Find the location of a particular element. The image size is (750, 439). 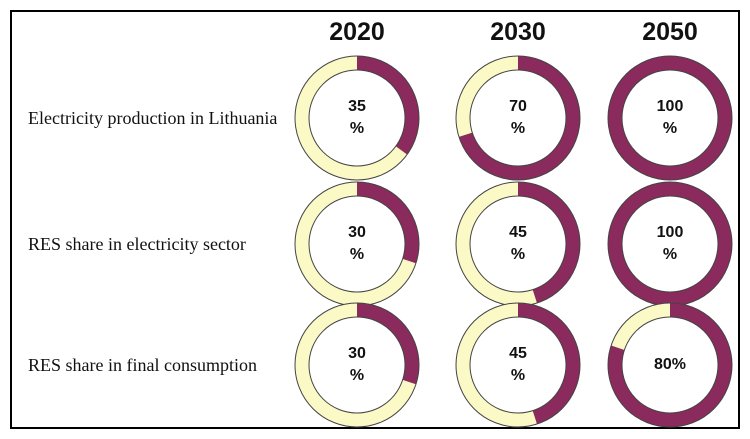

column-header: 2050 is located at coordinates (670, 32).